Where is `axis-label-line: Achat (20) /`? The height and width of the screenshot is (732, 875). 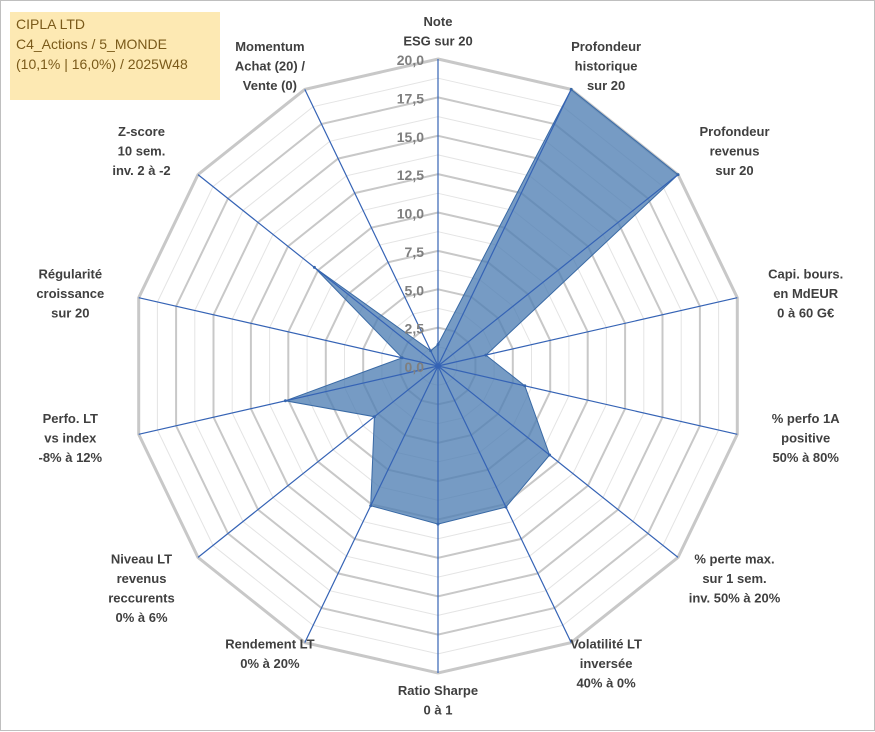 axis-label-line: Achat (20) / is located at coordinates (270, 65).